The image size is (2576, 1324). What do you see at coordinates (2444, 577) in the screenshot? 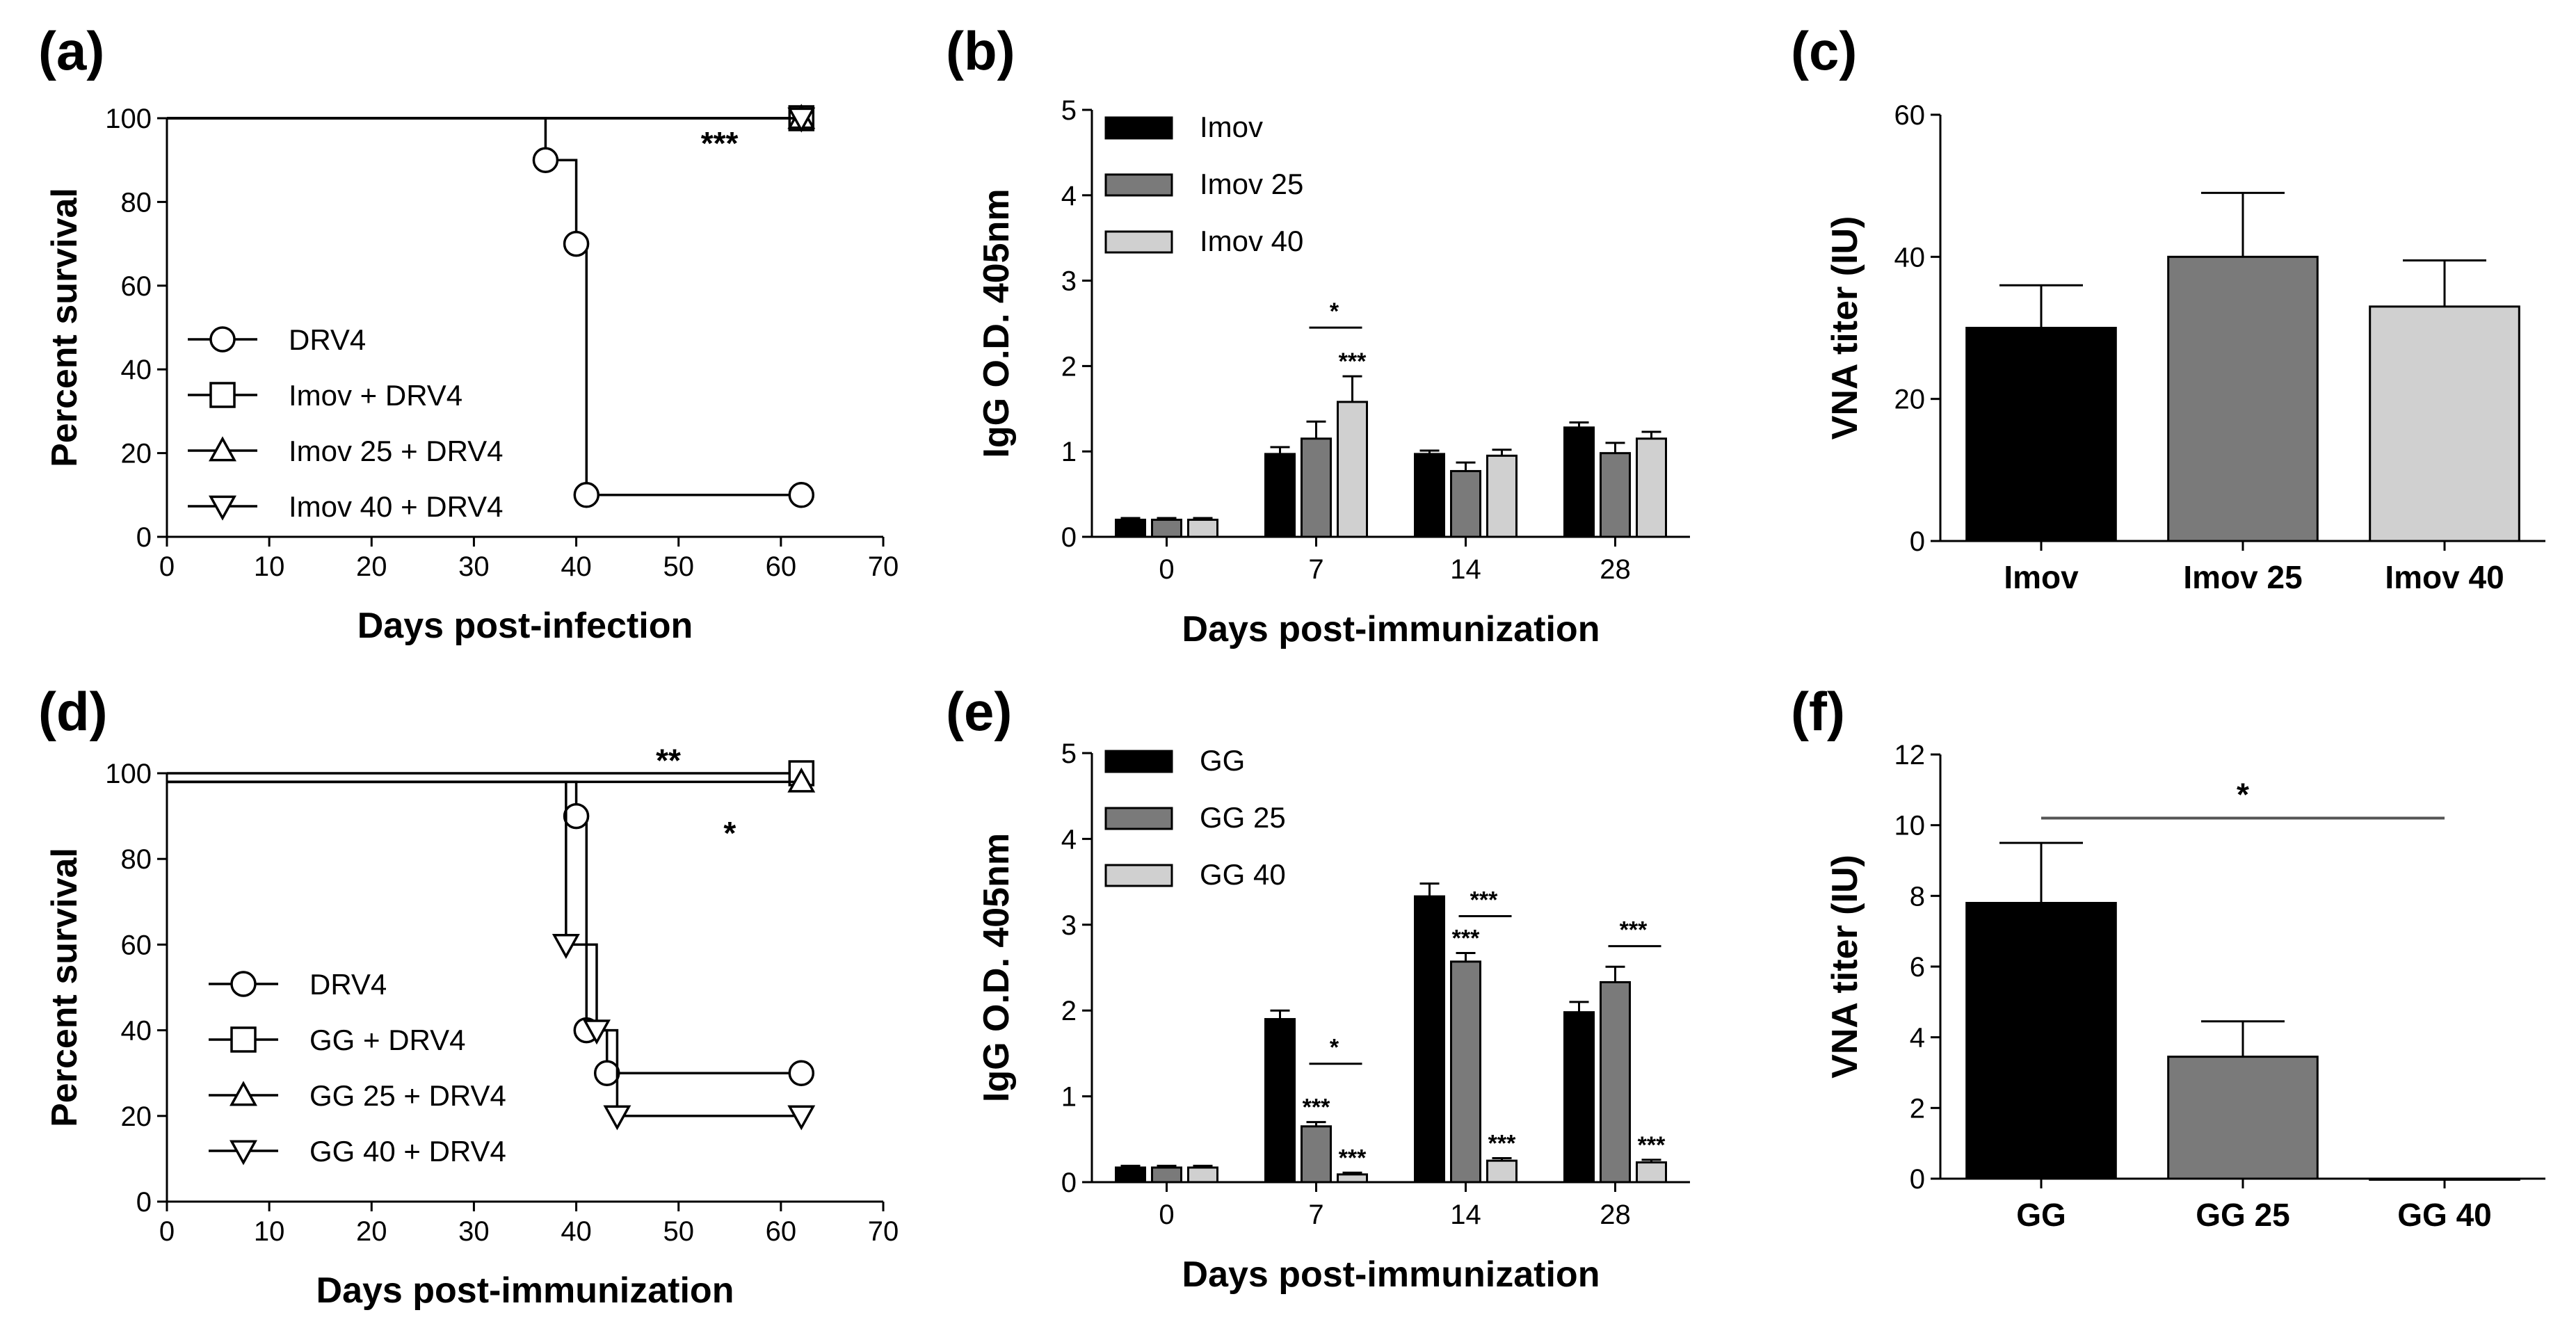
I see `category-label: Imov 40` at bounding box center [2444, 577].